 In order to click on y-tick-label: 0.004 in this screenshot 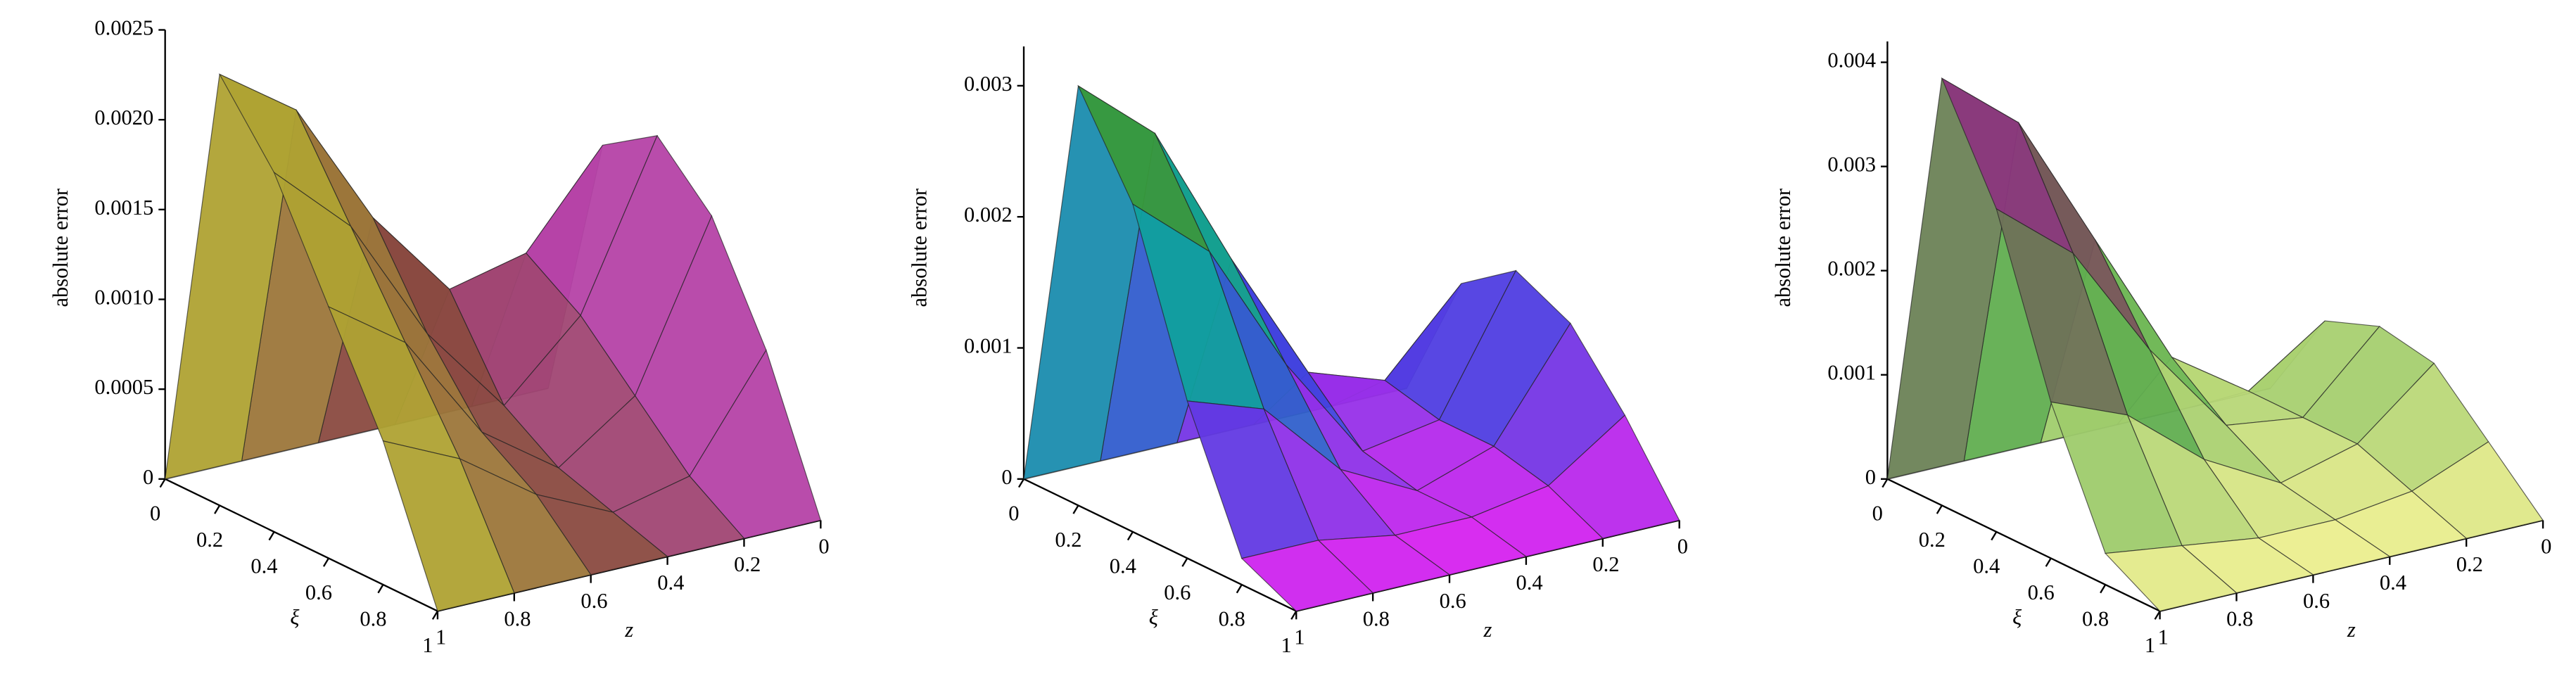, I will do `click(1851, 60)`.